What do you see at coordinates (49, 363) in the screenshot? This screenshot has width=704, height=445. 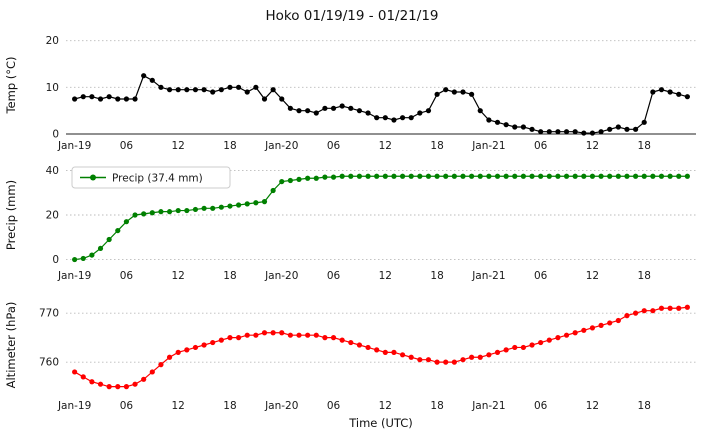 I see `y-tick-label: 760` at bounding box center [49, 363].